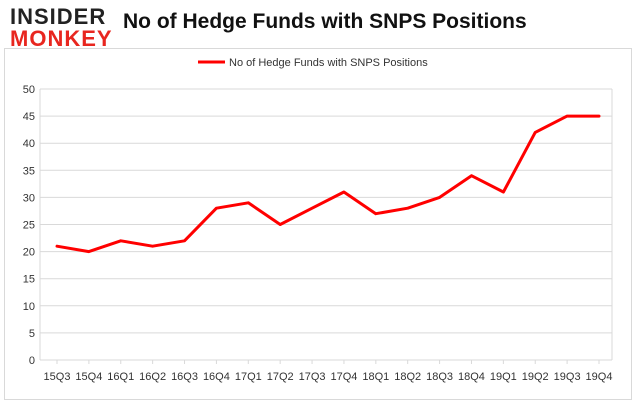 This screenshot has height=405, width=636. What do you see at coordinates (503, 377) in the screenshot?
I see `x-tick-label: 19Q1` at bounding box center [503, 377].